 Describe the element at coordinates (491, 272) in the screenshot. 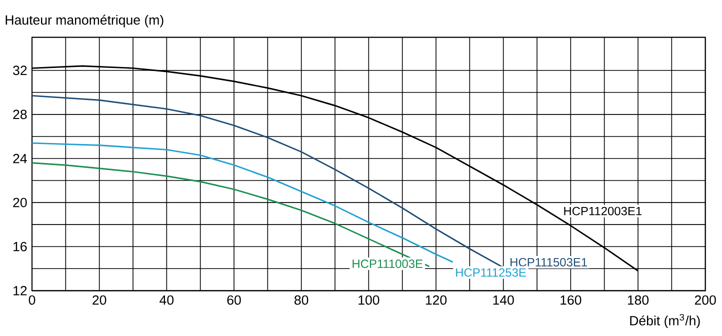

I see `series-label: HCP111253E` at that location.